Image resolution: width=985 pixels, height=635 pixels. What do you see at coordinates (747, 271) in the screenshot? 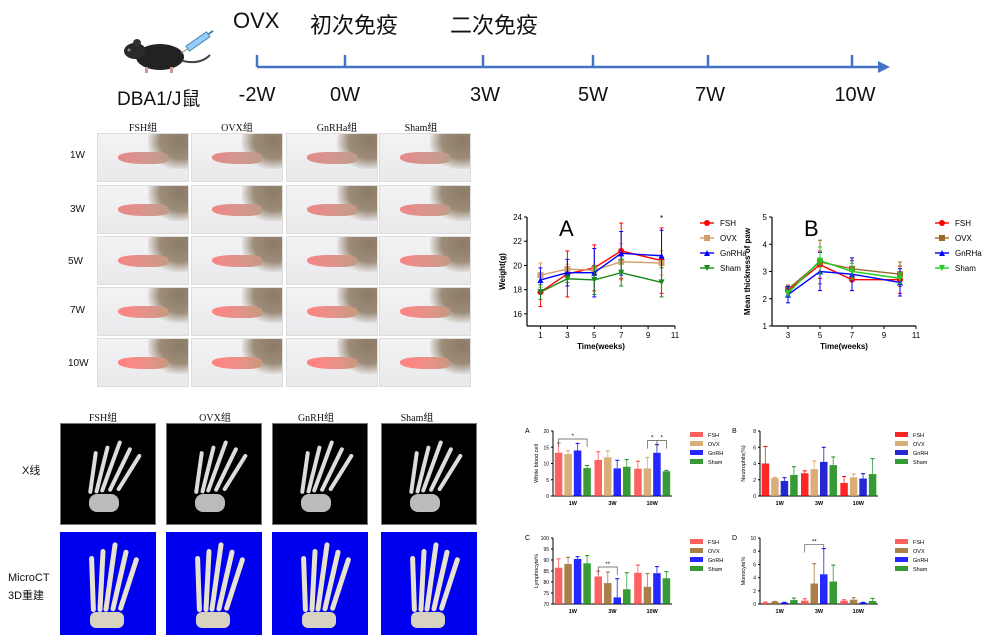
I see `y-axis-label: Mean thickness of paw` at bounding box center [747, 271].